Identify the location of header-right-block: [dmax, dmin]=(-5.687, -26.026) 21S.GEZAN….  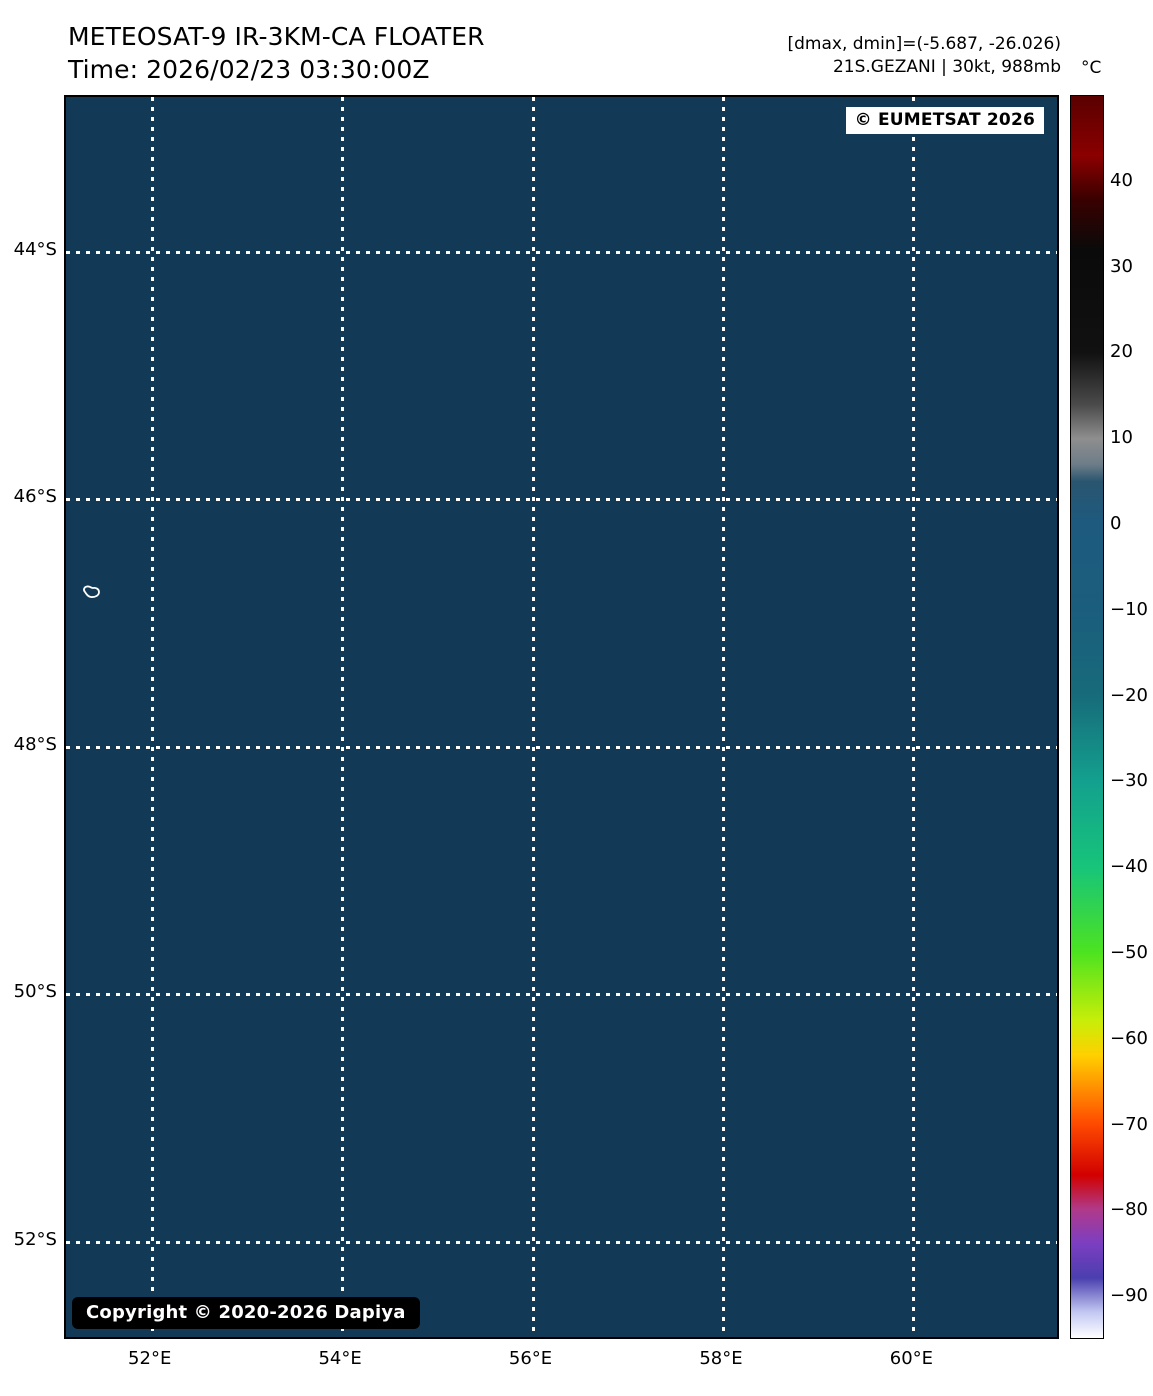
(925, 56).